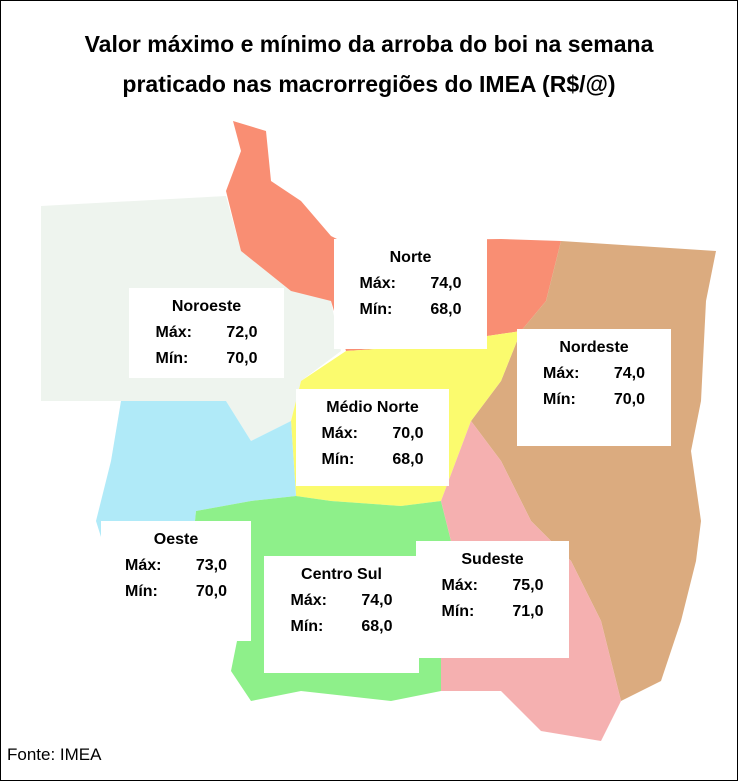 The height and width of the screenshot is (781, 738). Describe the element at coordinates (372, 407) in the screenshot. I see `region-name: Médio Norte` at that location.